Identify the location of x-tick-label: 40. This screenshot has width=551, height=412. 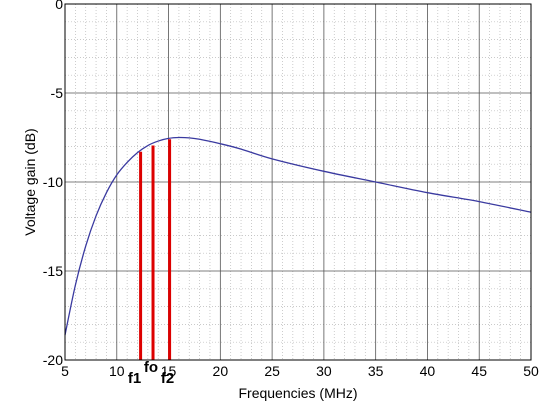
(428, 371).